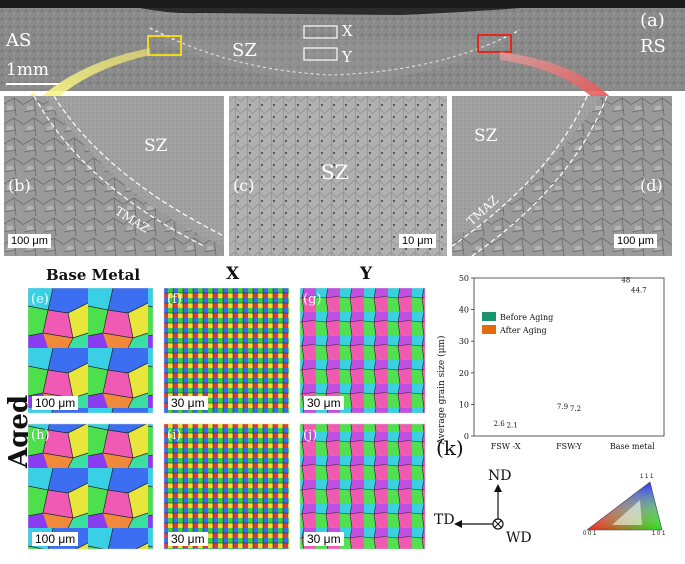  I want to click on panel-d-letter: (d), so click(651, 185).